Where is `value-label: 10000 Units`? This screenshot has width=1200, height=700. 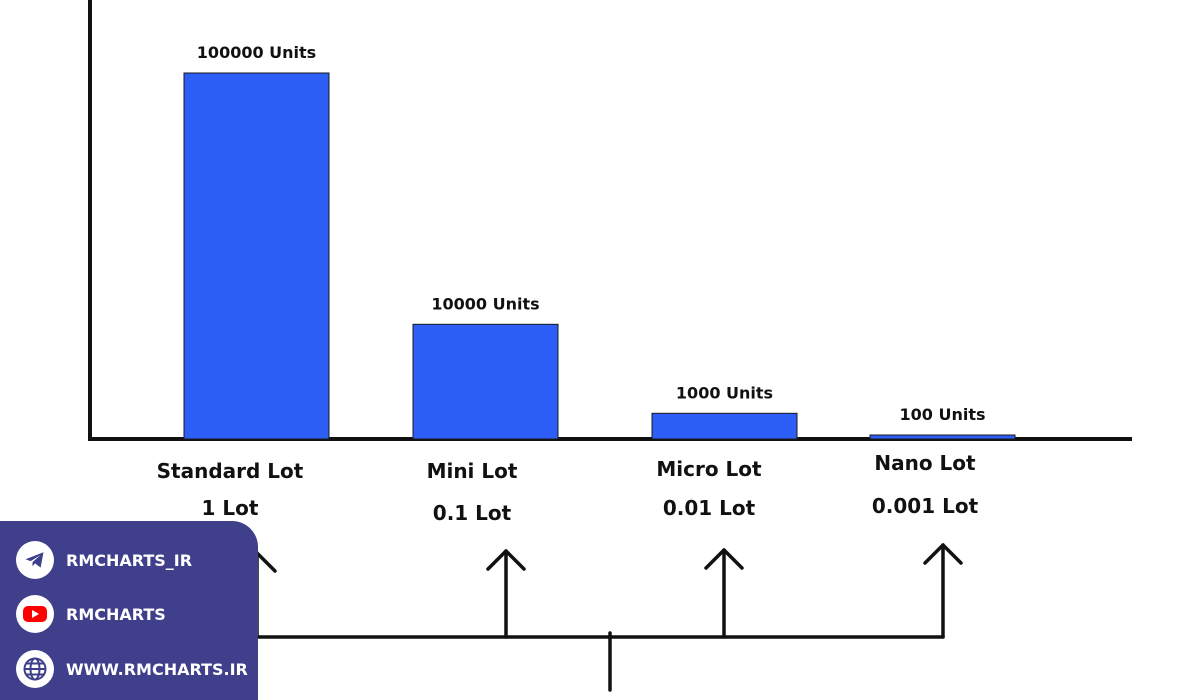
value-label: 10000 Units is located at coordinates (485, 303).